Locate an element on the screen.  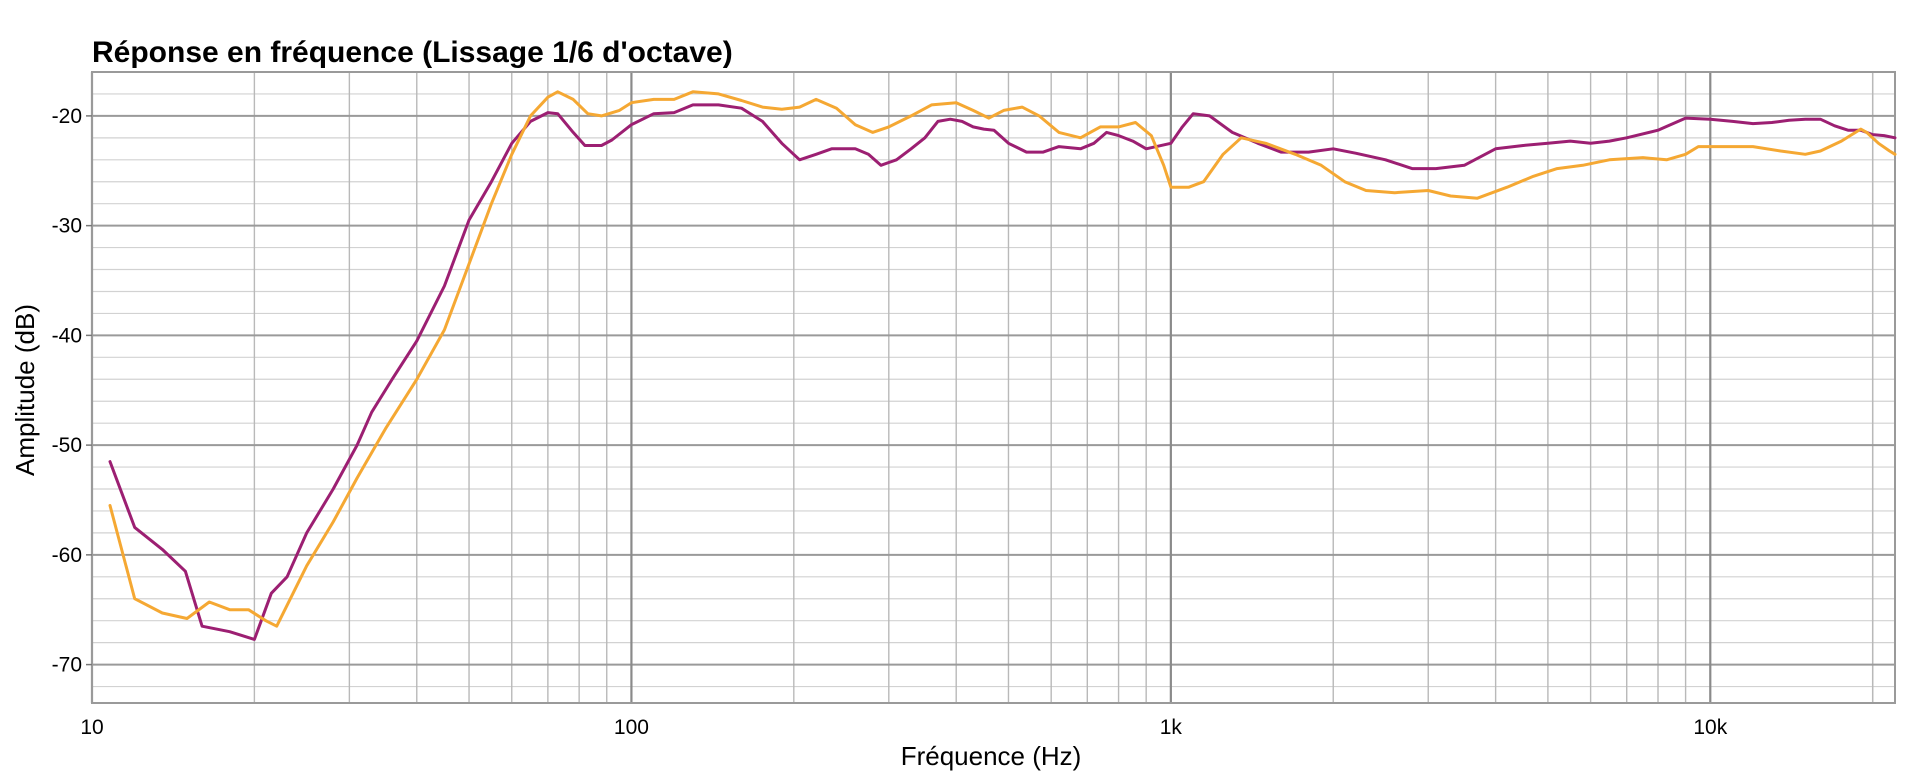
x-axis-label: Fréquence (Hz) is located at coordinates (991, 756).